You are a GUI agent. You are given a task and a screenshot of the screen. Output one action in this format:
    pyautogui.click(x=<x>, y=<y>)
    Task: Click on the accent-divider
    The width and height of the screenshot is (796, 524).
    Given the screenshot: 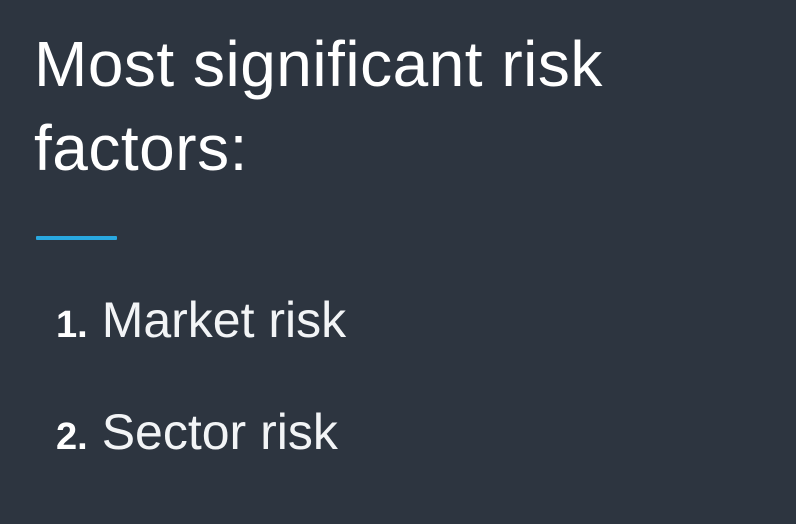 What is the action you would take?
    pyautogui.click(x=76, y=238)
    